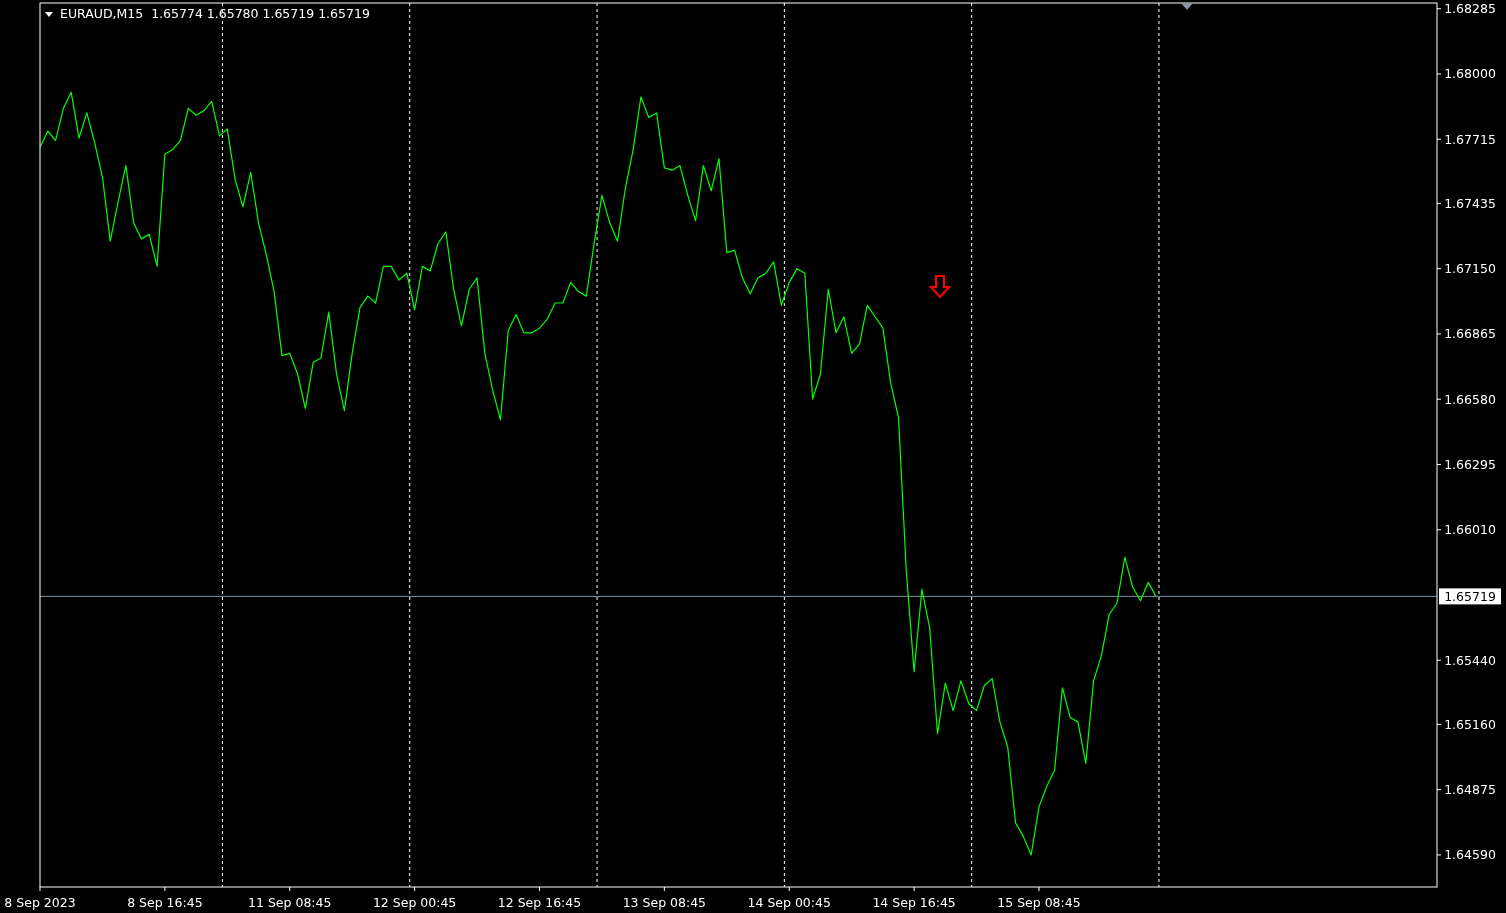  What do you see at coordinates (789, 902) in the screenshot?
I see `x-tick-label: 14 Sep 00:45` at bounding box center [789, 902].